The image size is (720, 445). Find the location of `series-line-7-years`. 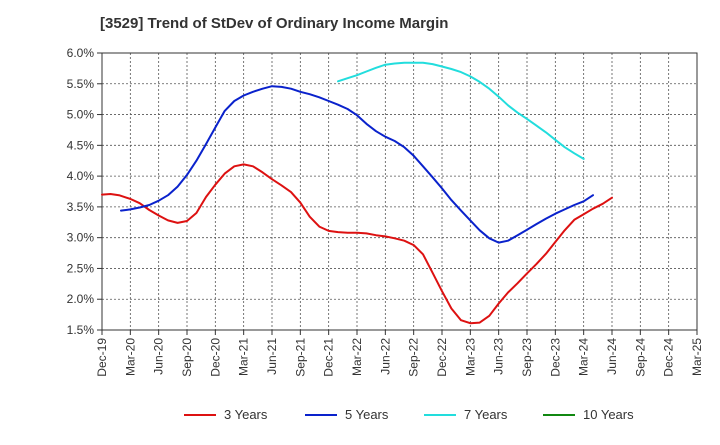

series-line-7-years is located at coordinates (461, 110).